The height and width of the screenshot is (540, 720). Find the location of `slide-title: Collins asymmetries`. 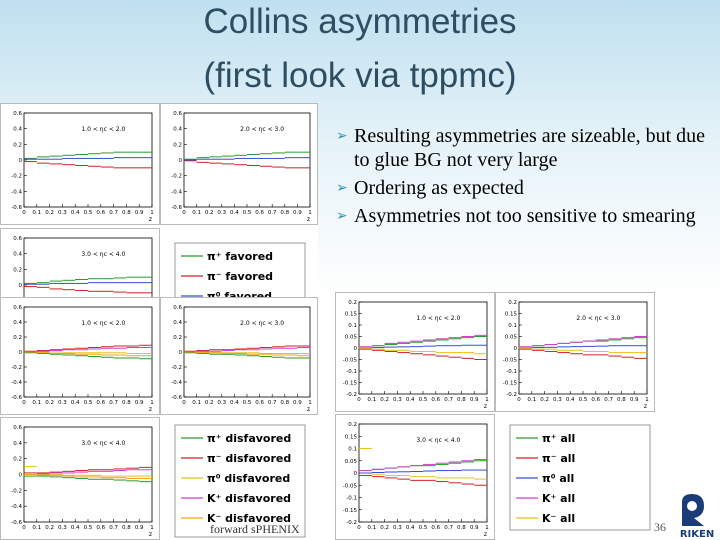

slide-title: Collins asymmetries is located at coordinates (360, 21).